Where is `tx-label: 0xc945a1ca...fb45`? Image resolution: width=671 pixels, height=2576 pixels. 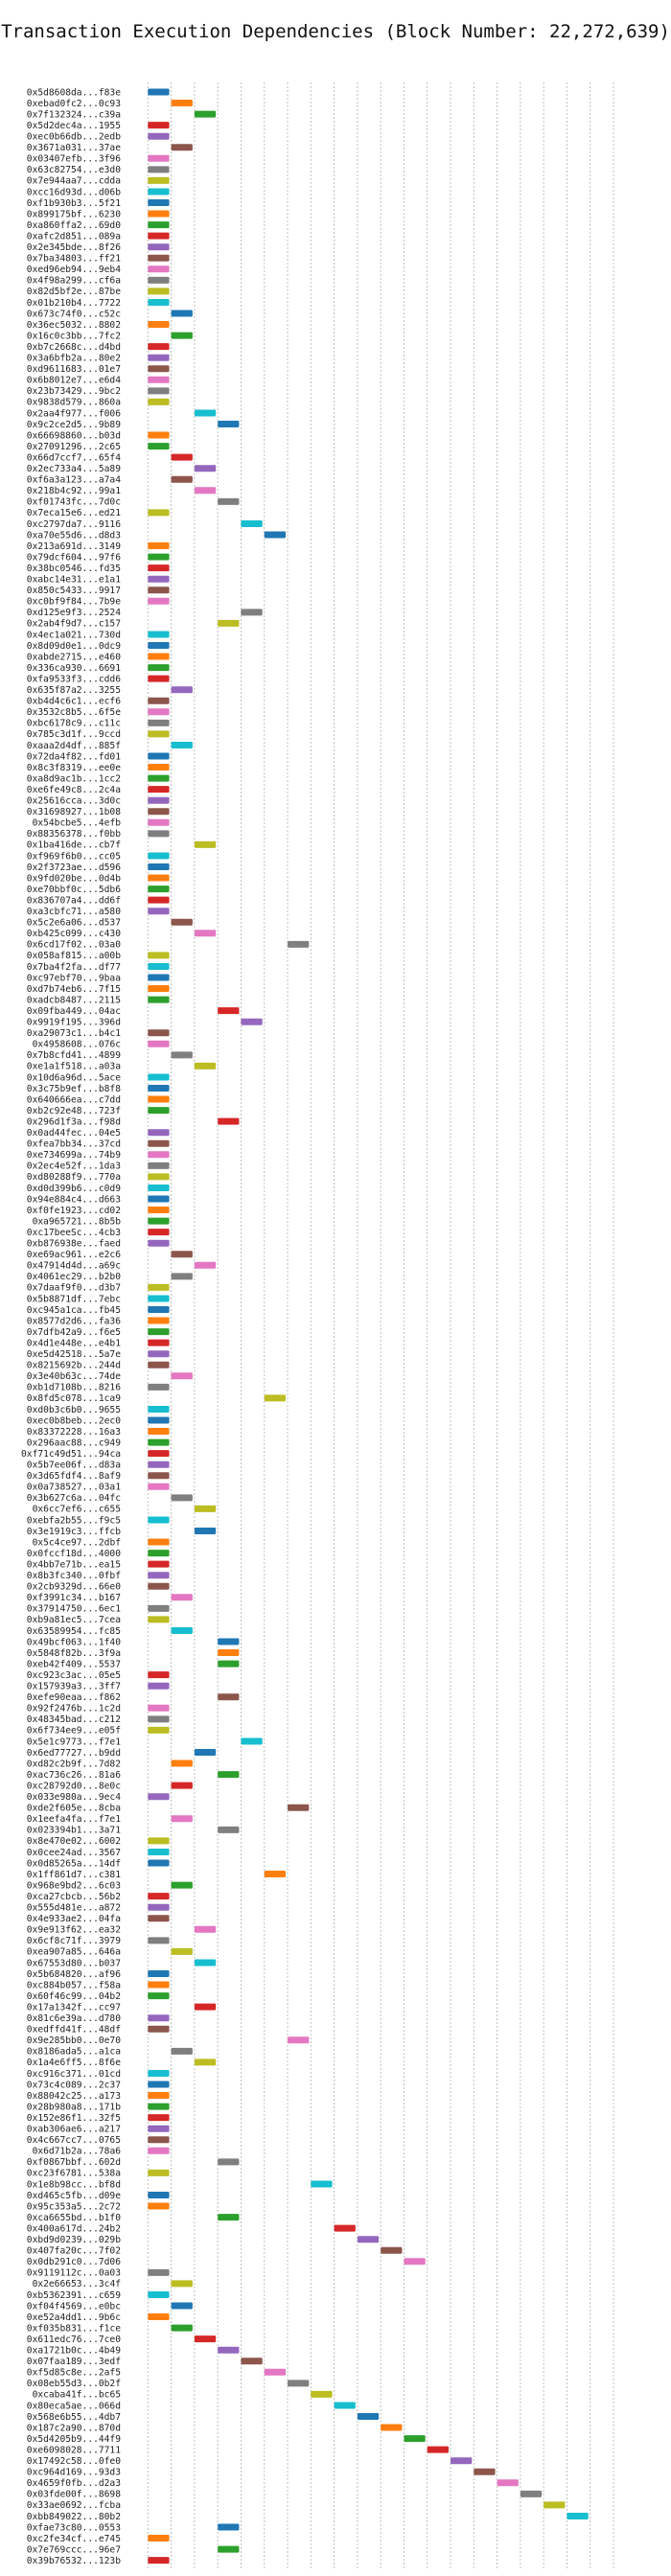 tx-label: 0xc945a1ca...fb45 is located at coordinates (74, 1310).